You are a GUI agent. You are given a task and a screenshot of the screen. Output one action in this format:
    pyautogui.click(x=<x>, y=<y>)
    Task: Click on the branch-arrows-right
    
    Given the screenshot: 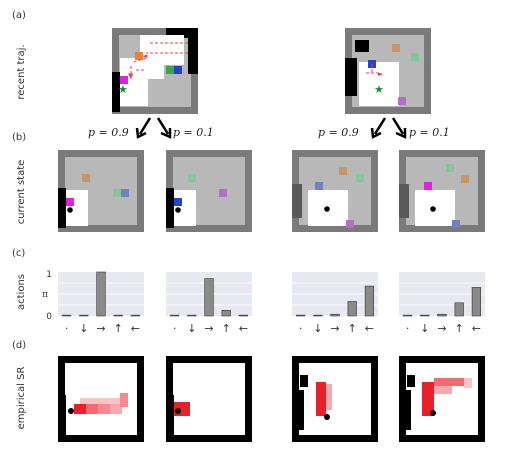 What is the action you would take?
    pyautogui.click(x=388, y=128)
    